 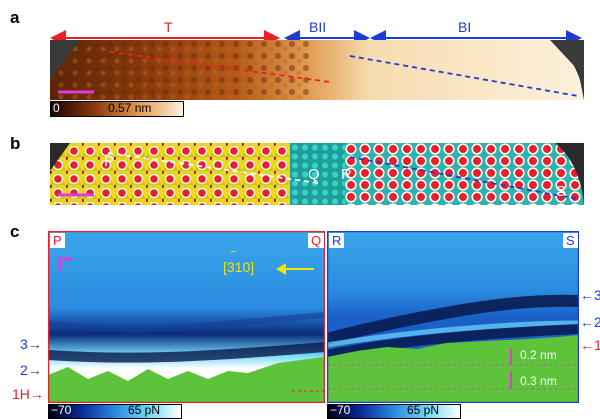 What do you see at coordinates (56, 108) in the screenshot?
I see `colorbar-a-min: 0` at bounding box center [56, 108].